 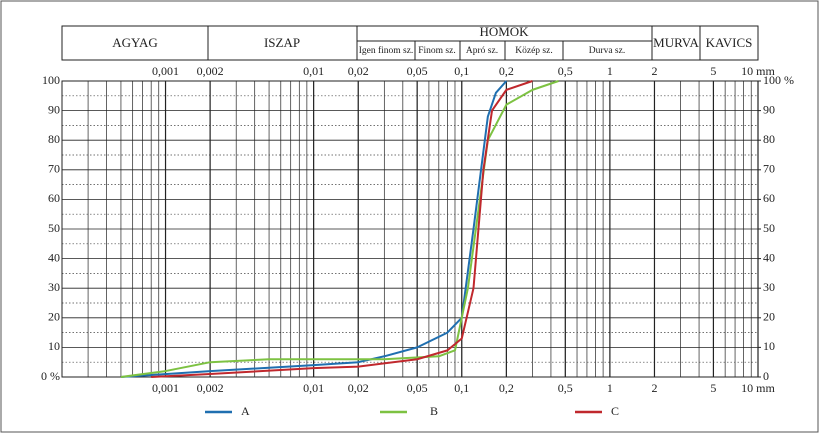 What do you see at coordinates (410, 43) in the screenshot?
I see `header-table` at bounding box center [410, 43].